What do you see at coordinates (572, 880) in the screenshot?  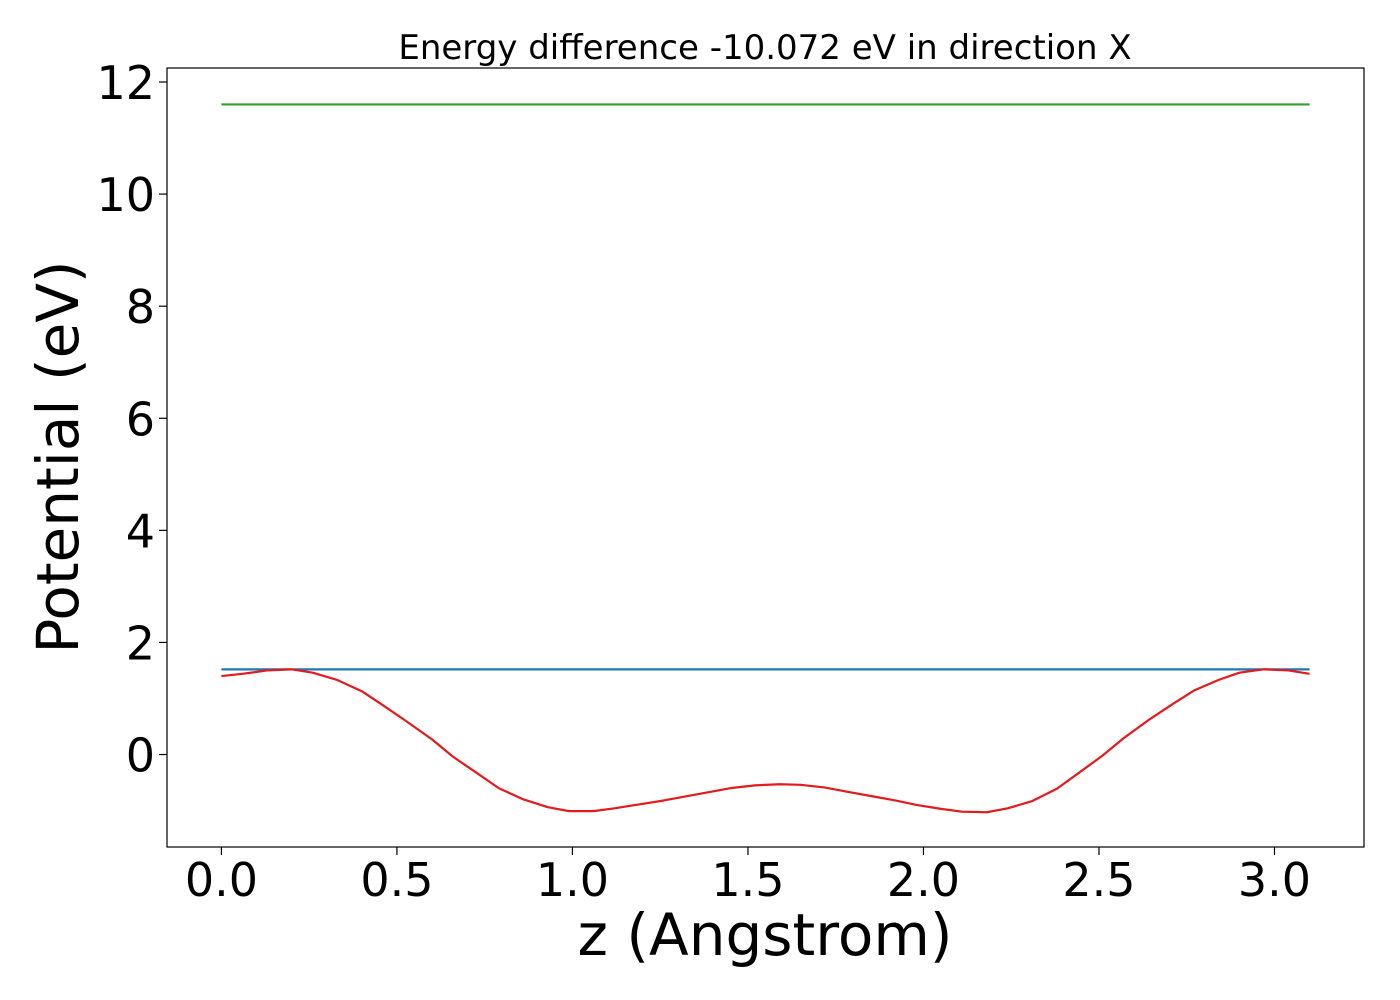 I see `x-tick-label: 1.0` at bounding box center [572, 880].